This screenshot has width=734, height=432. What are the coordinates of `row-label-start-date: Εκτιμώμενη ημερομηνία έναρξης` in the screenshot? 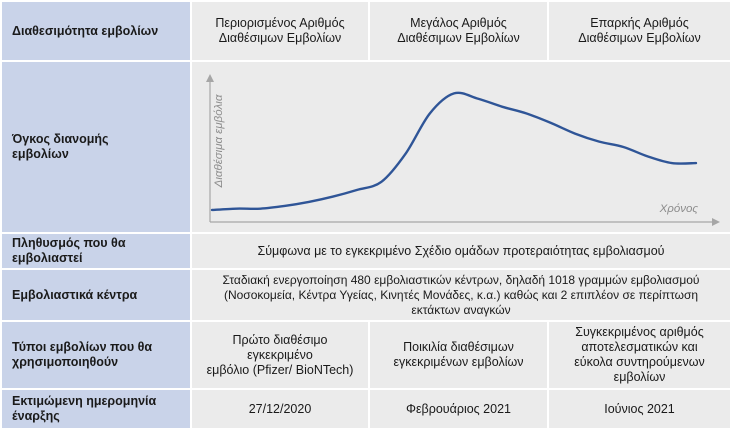 It's located at (97, 409).